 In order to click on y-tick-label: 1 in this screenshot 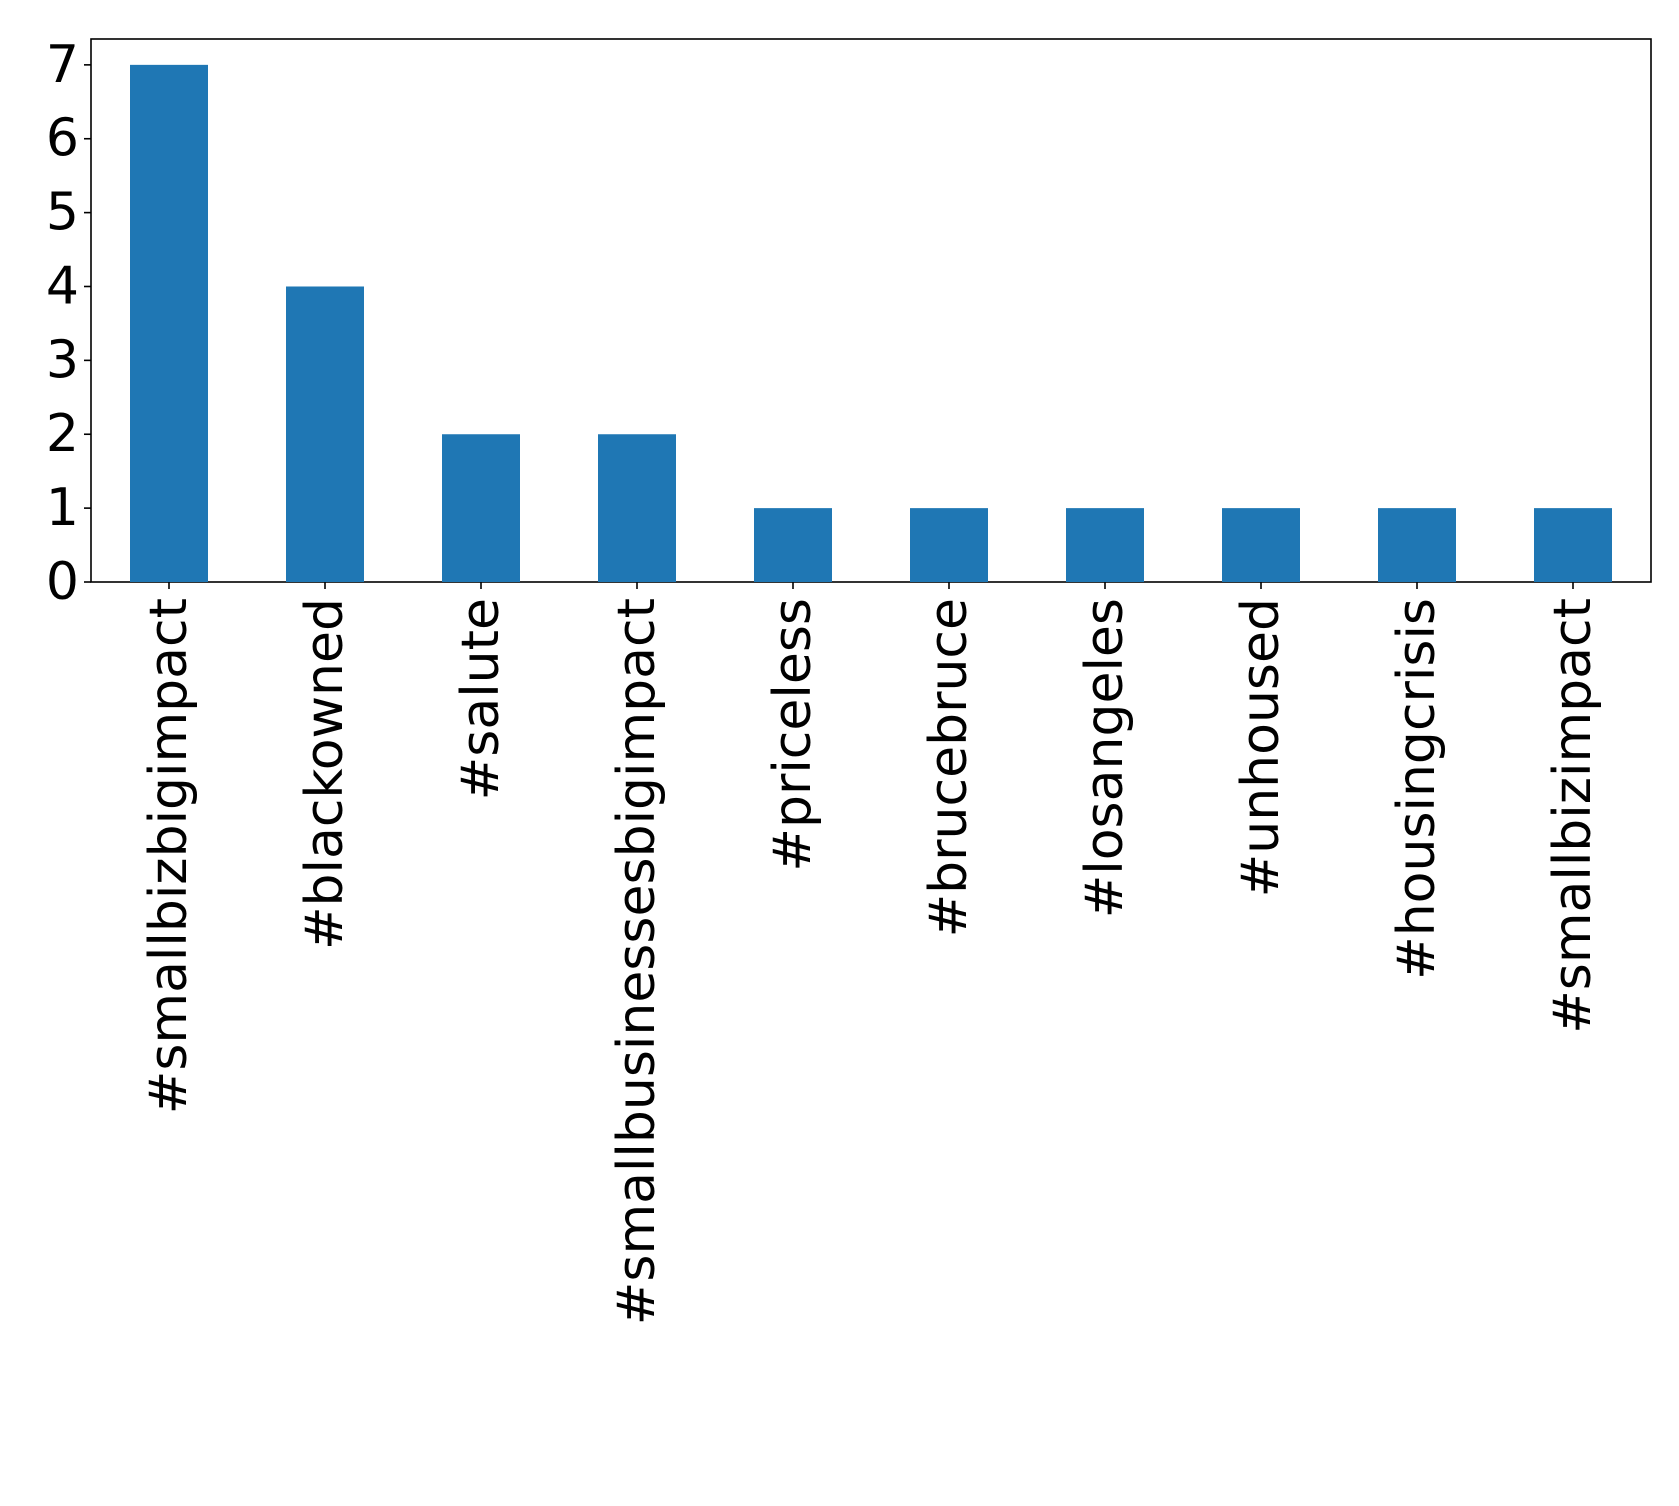, I will do `click(62, 508)`.